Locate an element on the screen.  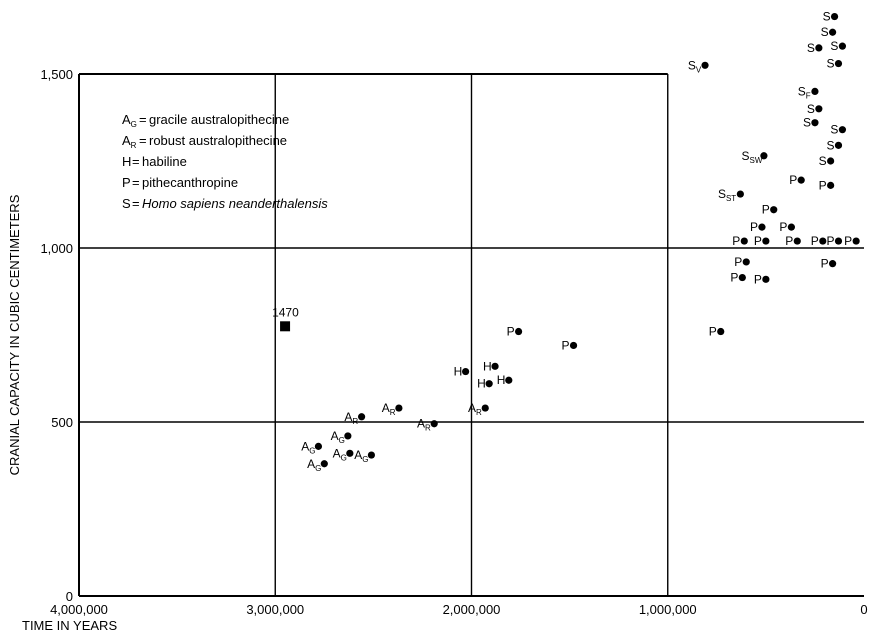
legend-text: Homo sapiens neanderthalensis is located at coordinates (235, 203).